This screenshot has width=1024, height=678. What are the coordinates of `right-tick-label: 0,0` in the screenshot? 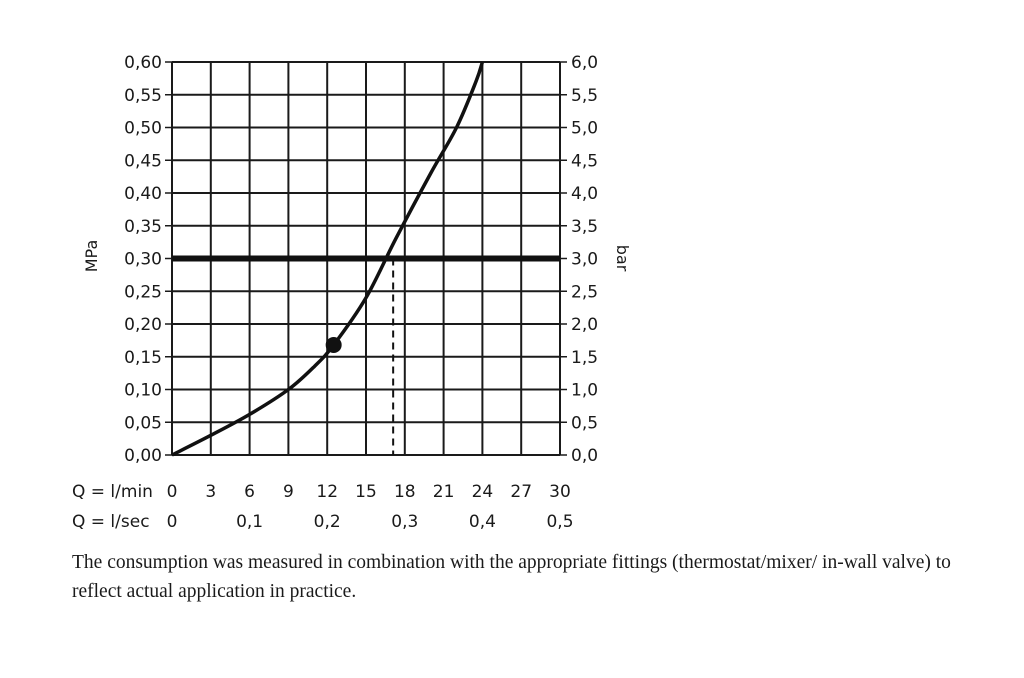 It's located at (584, 456).